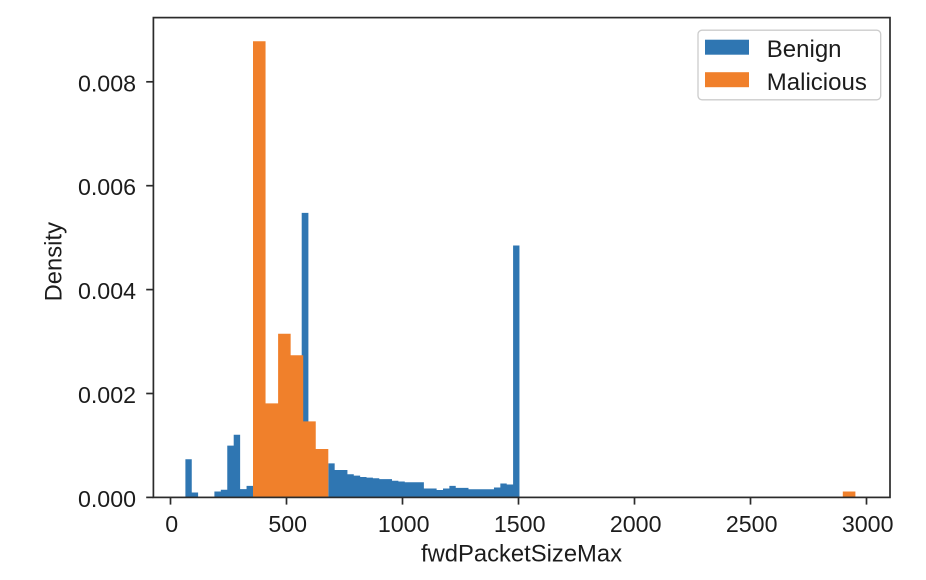 This screenshot has width=926, height=580. Describe the element at coordinates (107, 499) in the screenshot. I see `svg-text: 0.000` at that location.